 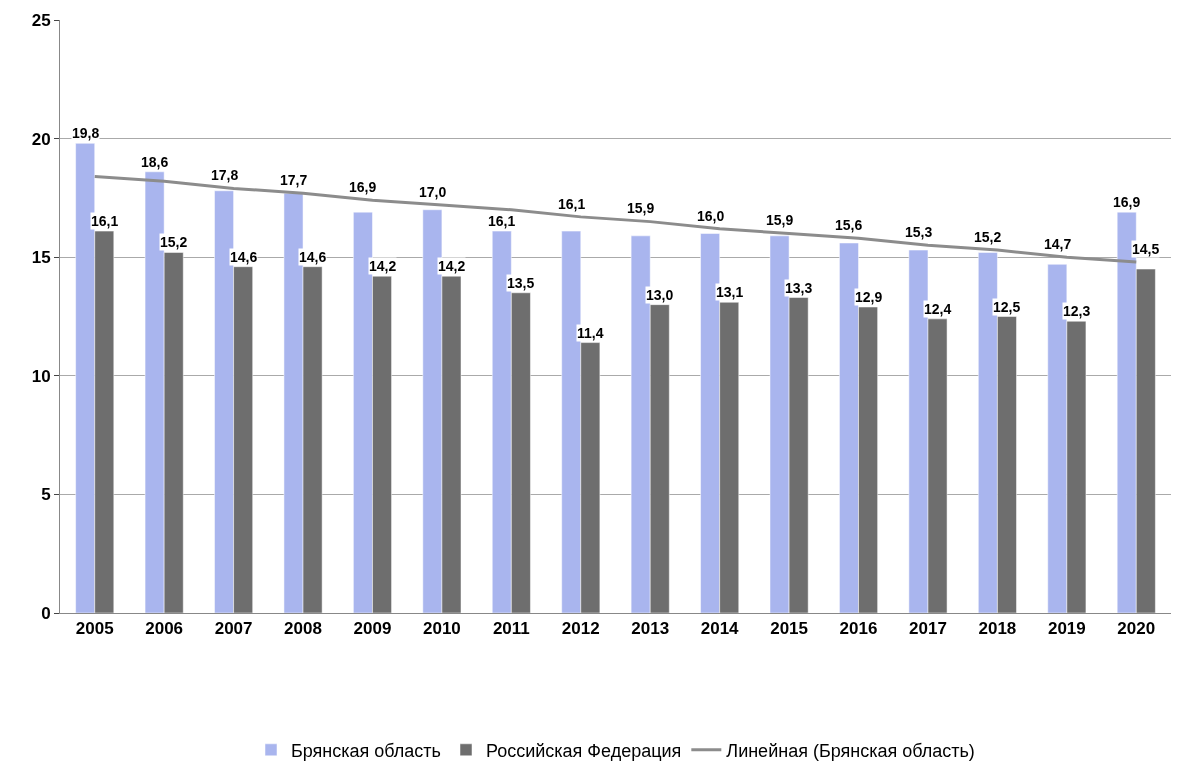 What do you see at coordinates (511, 629) in the screenshot?
I see `x-tick-label: 2011` at bounding box center [511, 629].